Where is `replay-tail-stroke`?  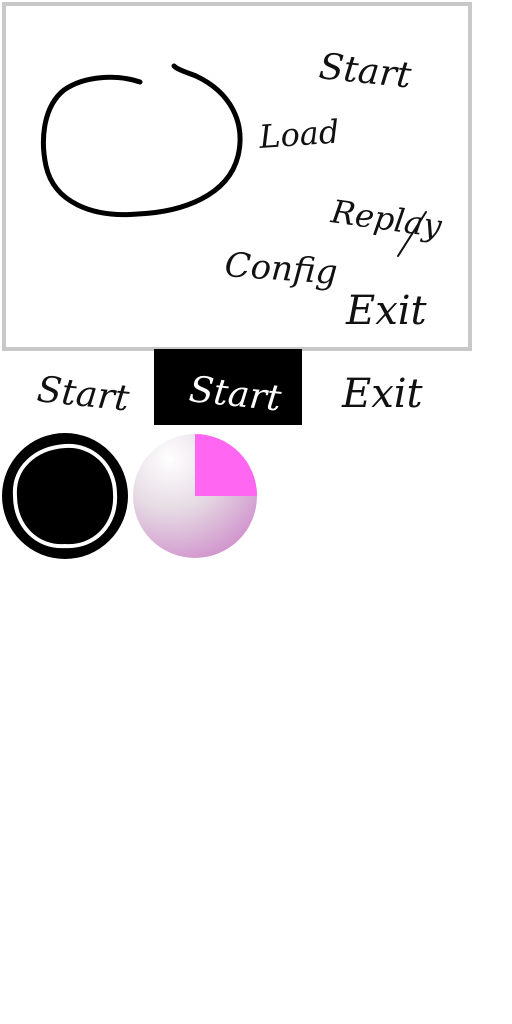
replay-tail-stroke is located at coordinates (412, 234).